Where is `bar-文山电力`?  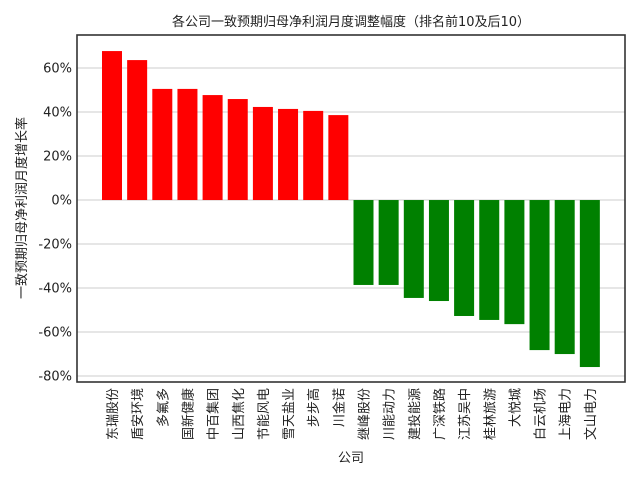 bar-文山电力 is located at coordinates (589, 284).